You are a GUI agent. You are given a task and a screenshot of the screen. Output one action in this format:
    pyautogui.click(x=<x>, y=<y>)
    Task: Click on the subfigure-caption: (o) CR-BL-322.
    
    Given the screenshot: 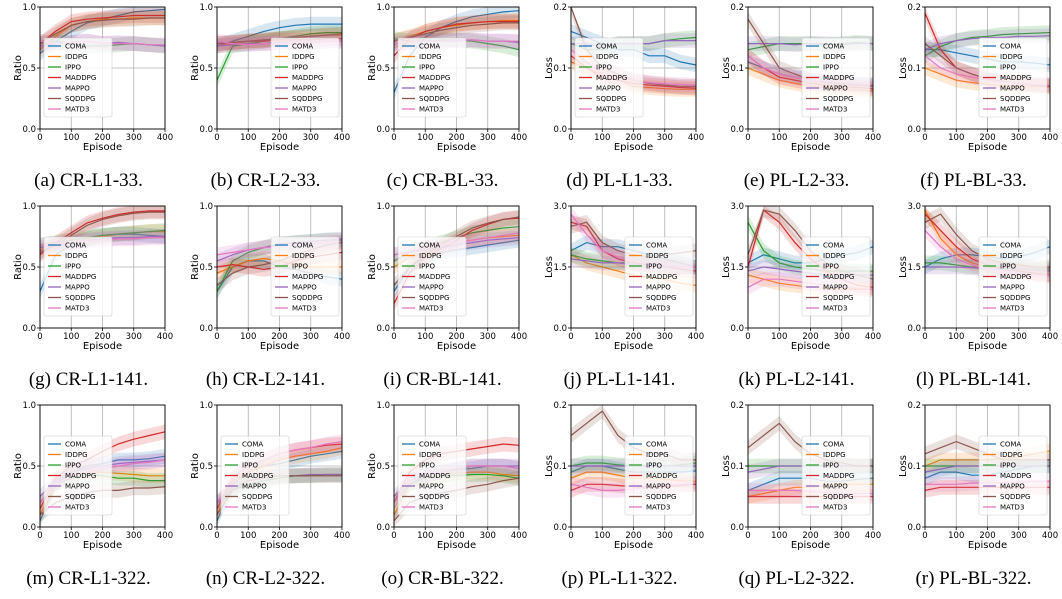 What is the action you would take?
    pyautogui.click(x=442, y=578)
    